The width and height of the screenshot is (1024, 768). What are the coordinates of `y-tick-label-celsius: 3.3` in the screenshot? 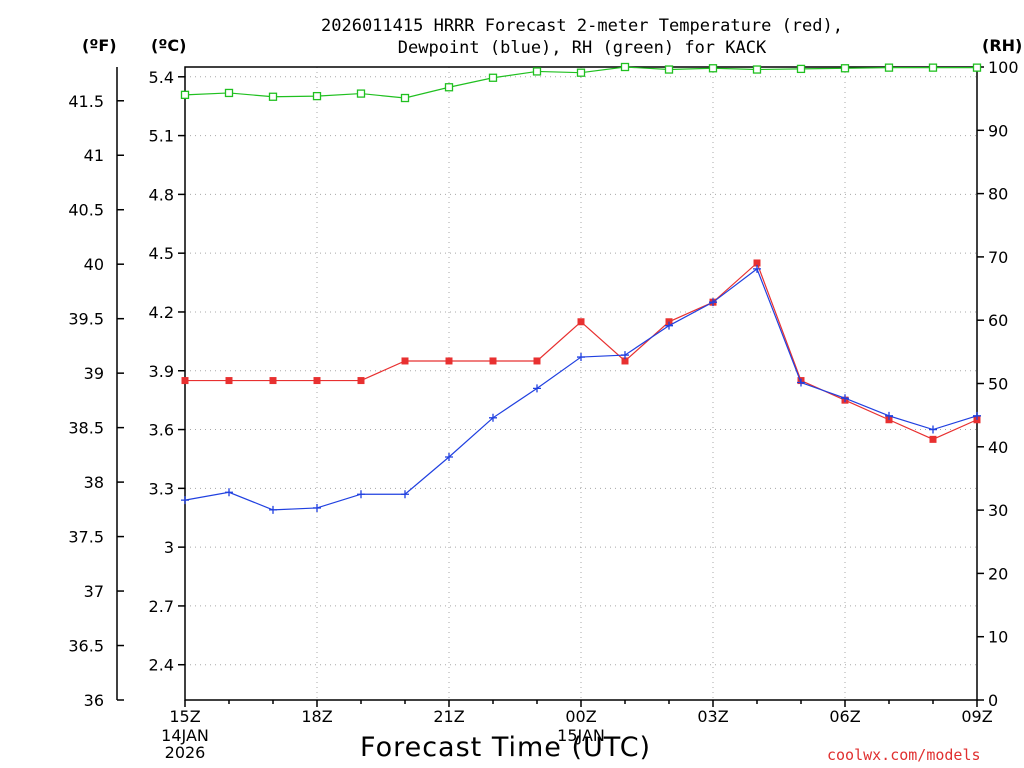 It's located at (161, 488).